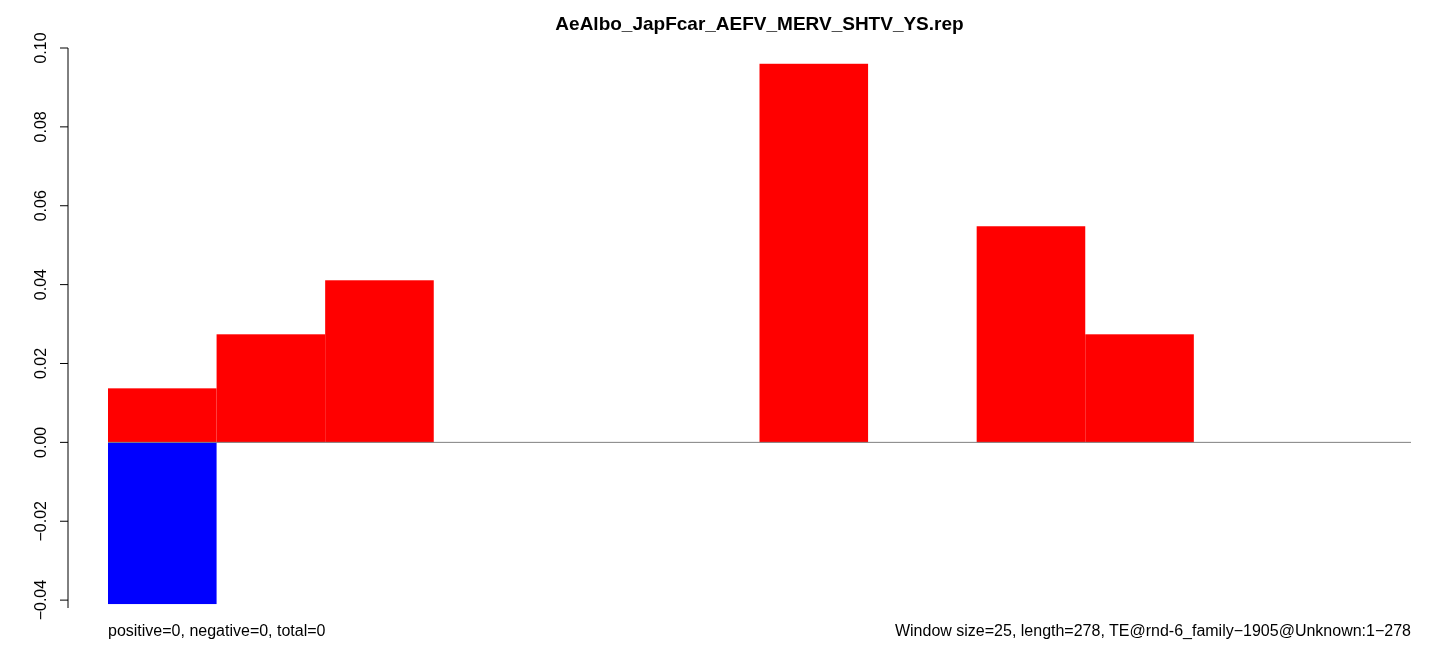  I want to click on y-tick-label: 0.10, so click(40, 48).